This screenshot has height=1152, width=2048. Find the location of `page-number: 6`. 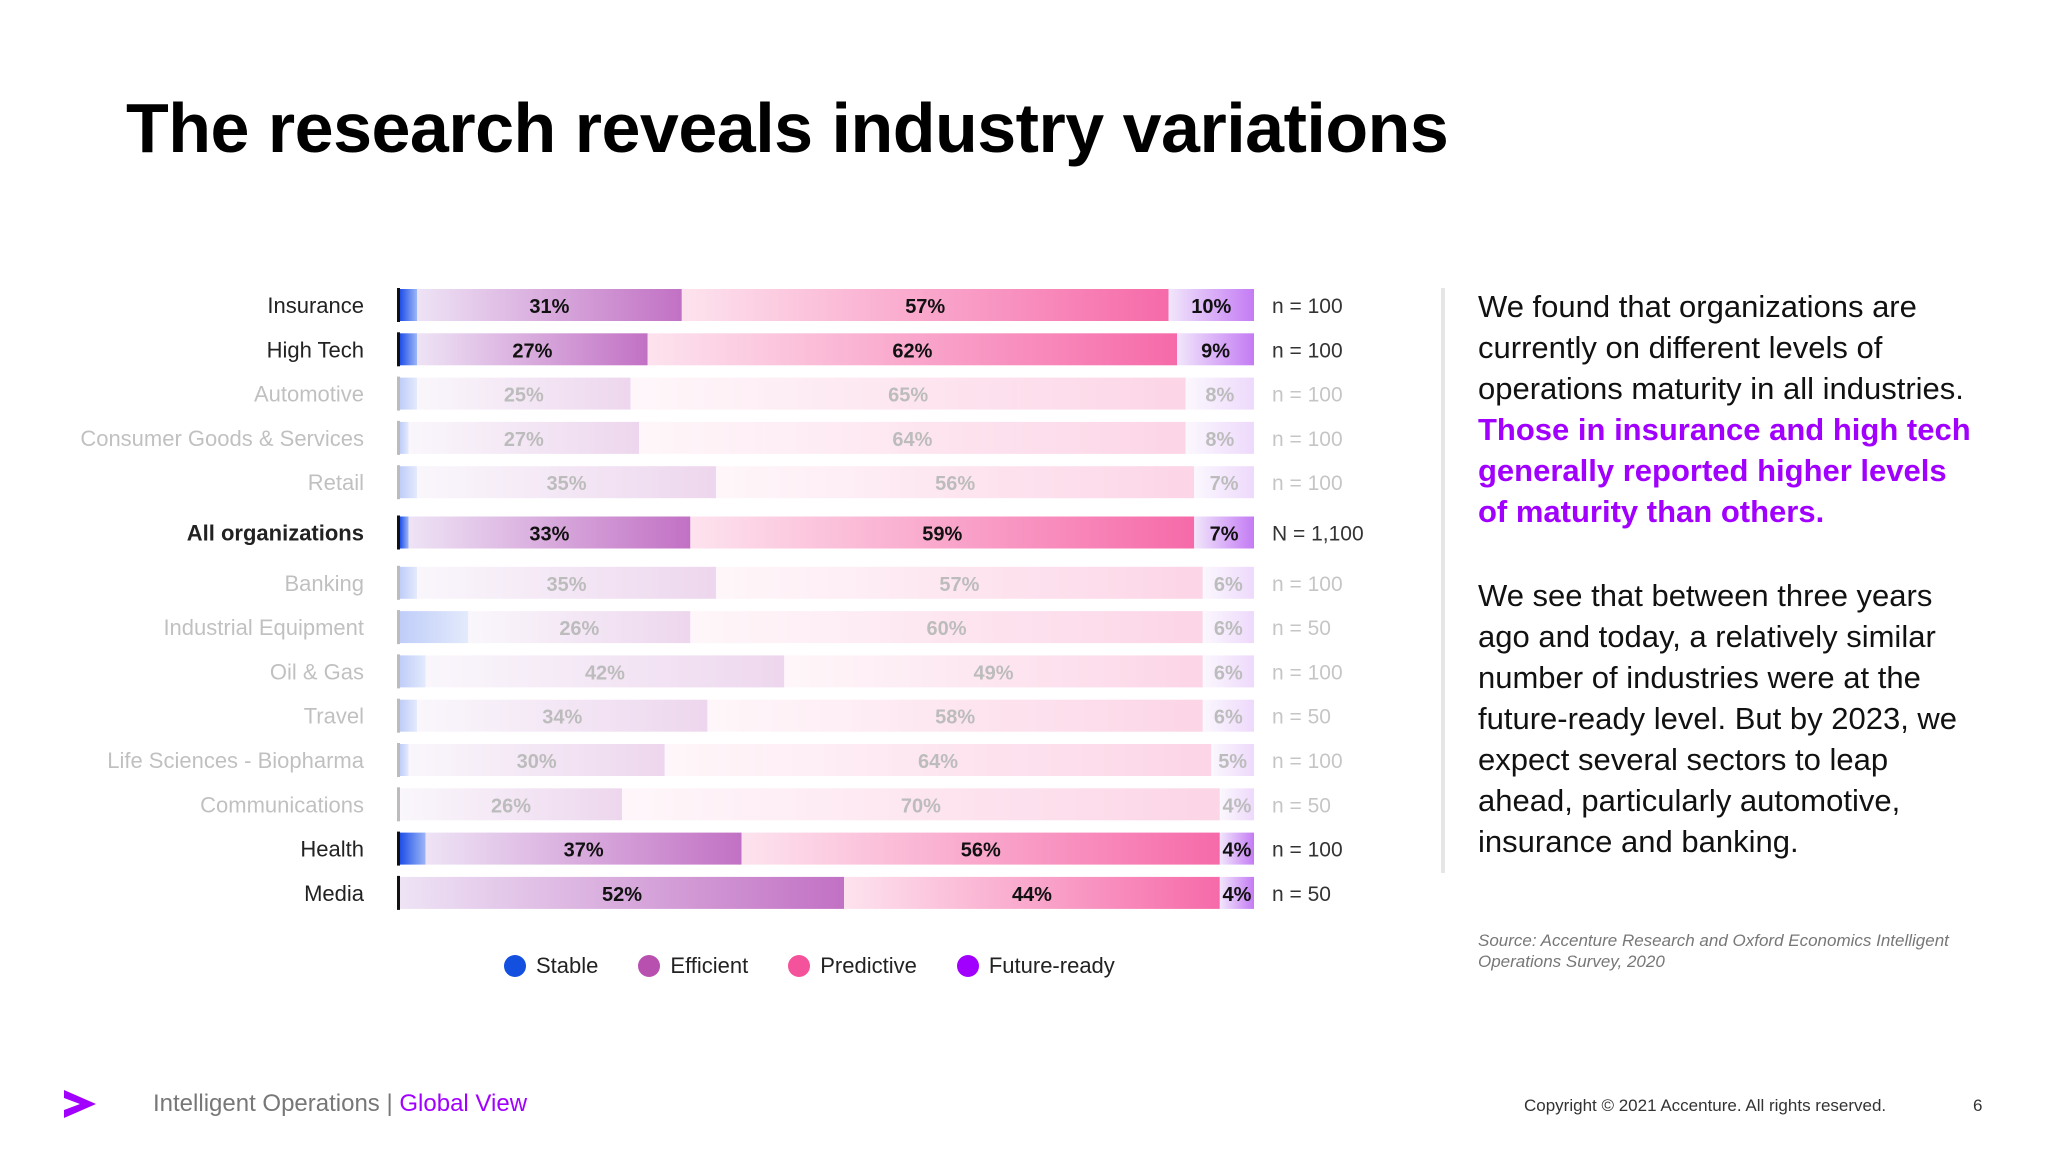

page-number: 6 is located at coordinates (1978, 1105).